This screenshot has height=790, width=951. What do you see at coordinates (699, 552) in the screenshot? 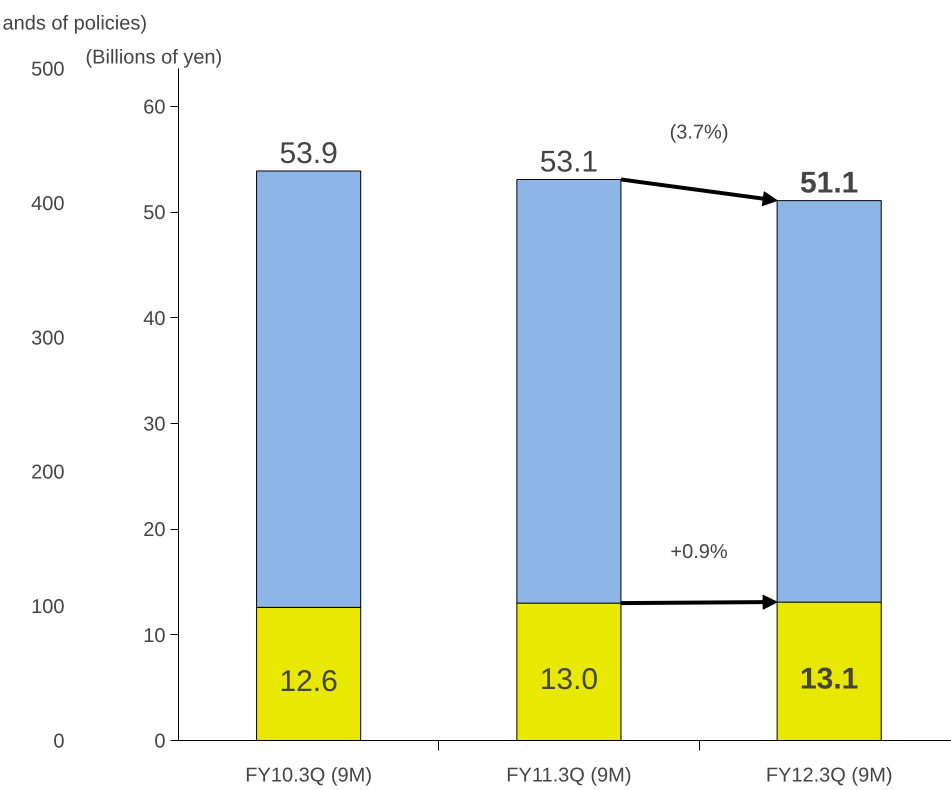
I see `annotation: +0.9%` at bounding box center [699, 552].